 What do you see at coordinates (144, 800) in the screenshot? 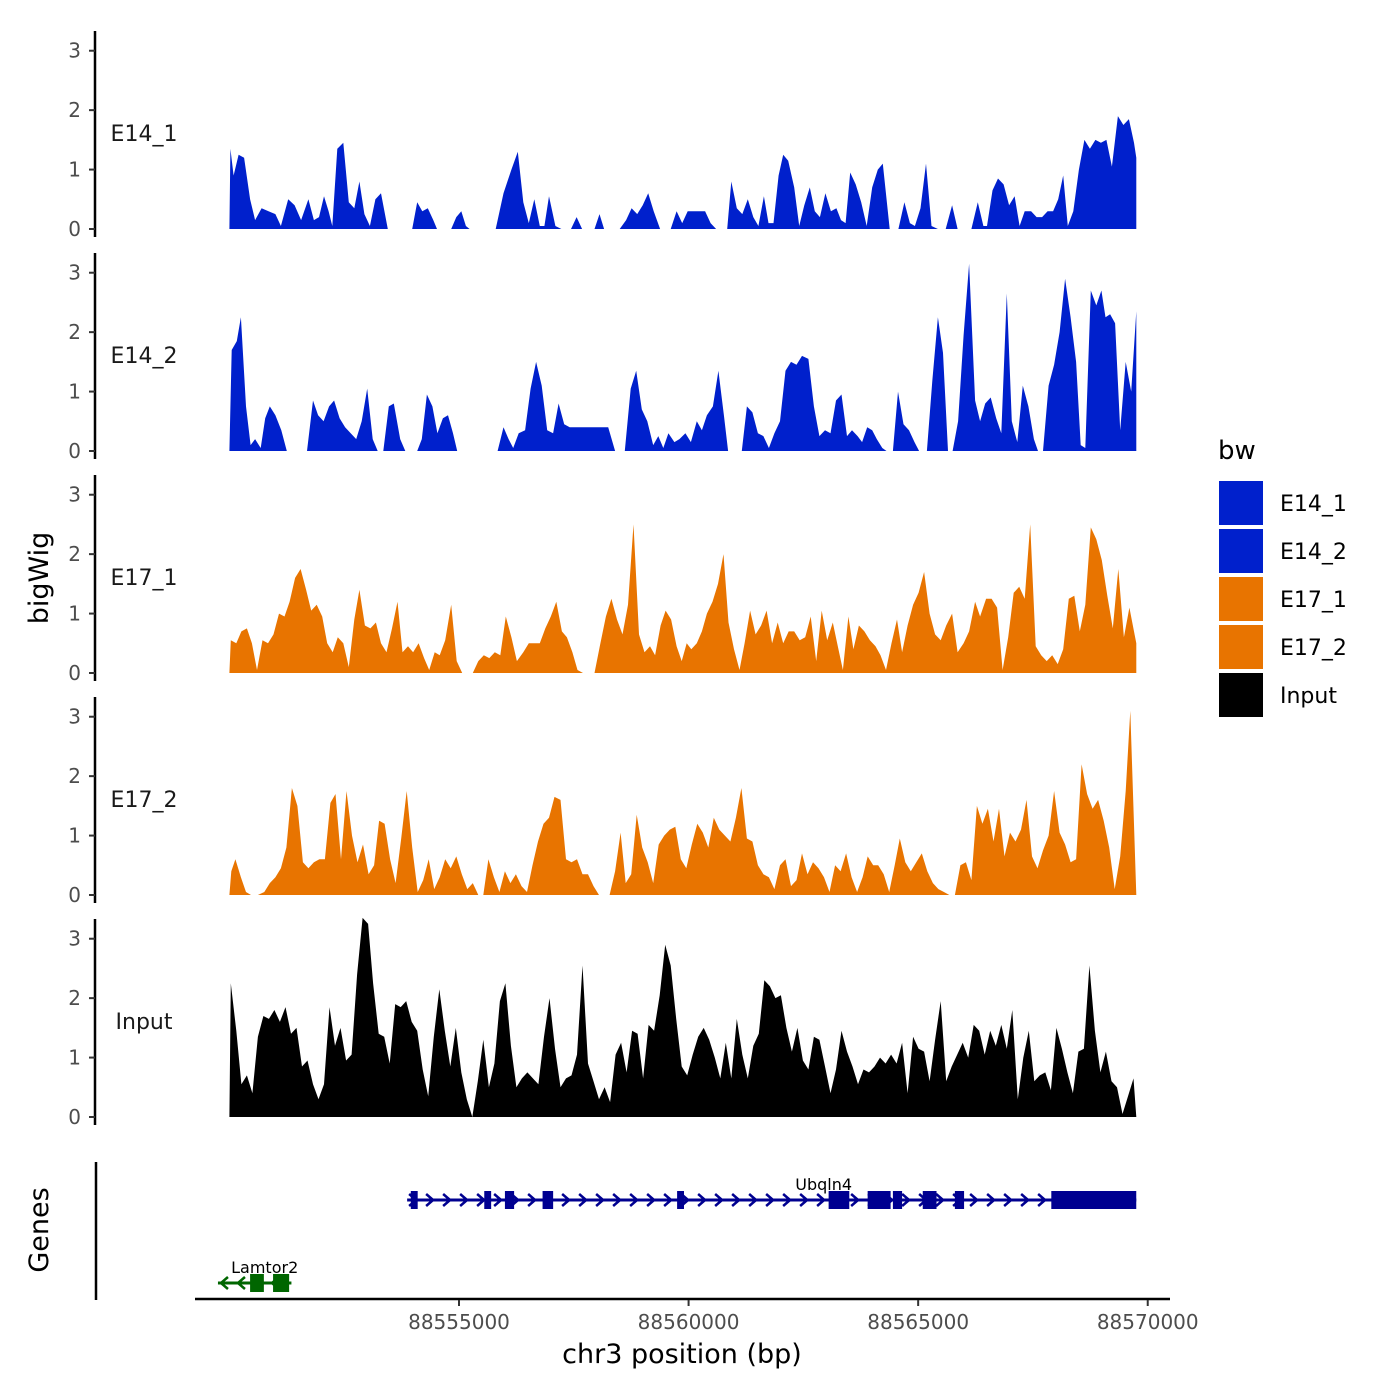
I see `track-label: E17_2` at bounding box center [144, 800].